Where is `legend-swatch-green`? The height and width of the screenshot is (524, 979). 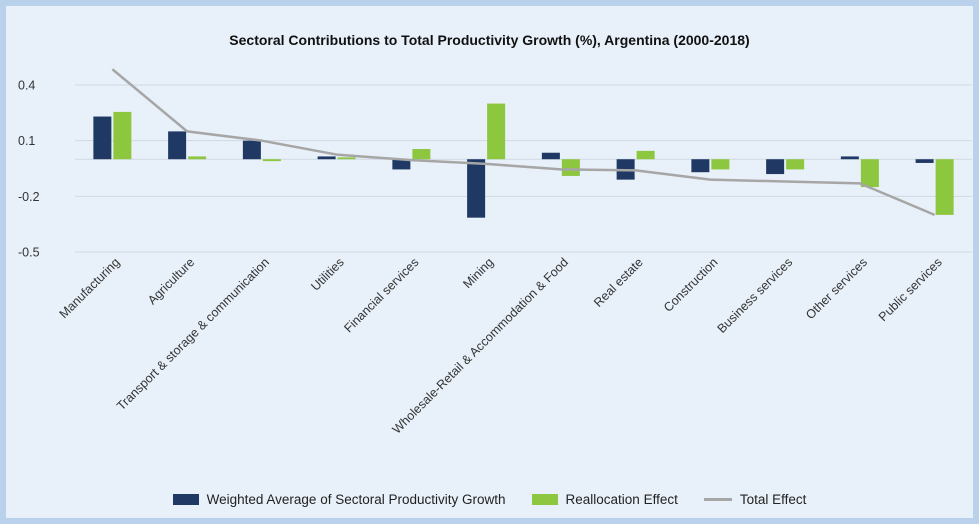
legend-swatch-green is located at coordinates (544, 499).